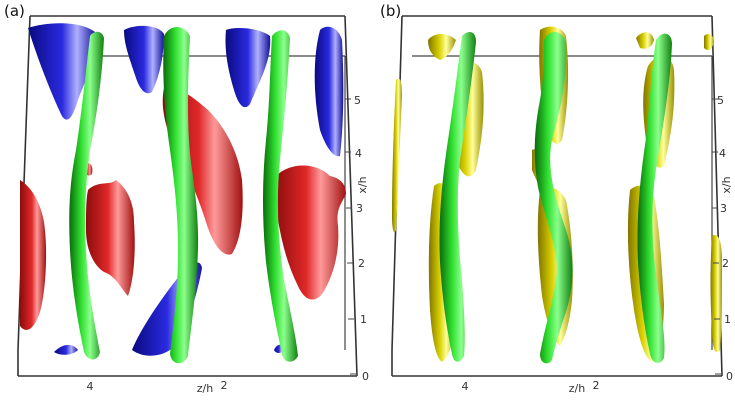 Image resolution: width=735 pixels, height=400 pixels. I want to click on panel-b-y-axis: 0 1 2 3 4 5 x/h, so click(722, 238).